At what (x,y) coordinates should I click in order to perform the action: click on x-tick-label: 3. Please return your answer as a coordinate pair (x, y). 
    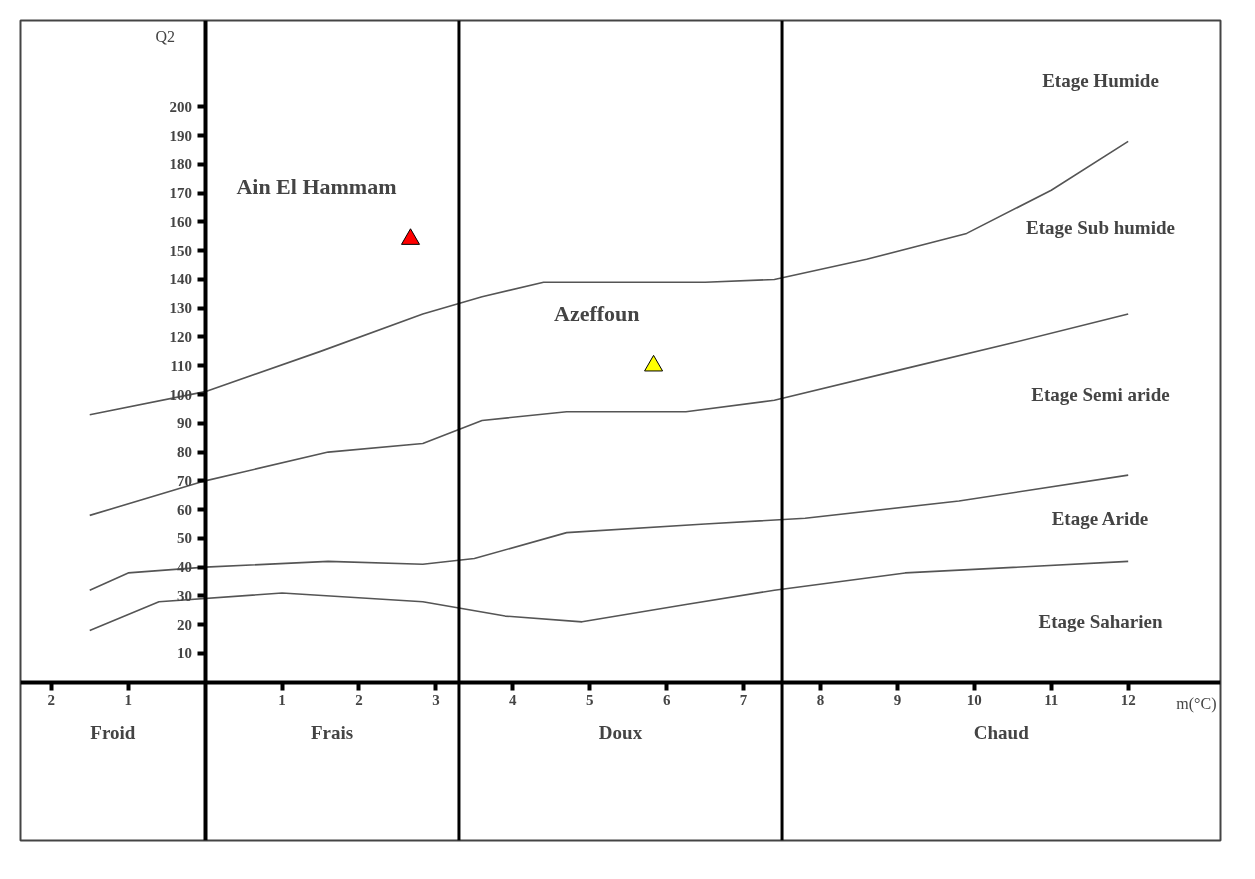
    Looking at the image, I should click on (436, 700).